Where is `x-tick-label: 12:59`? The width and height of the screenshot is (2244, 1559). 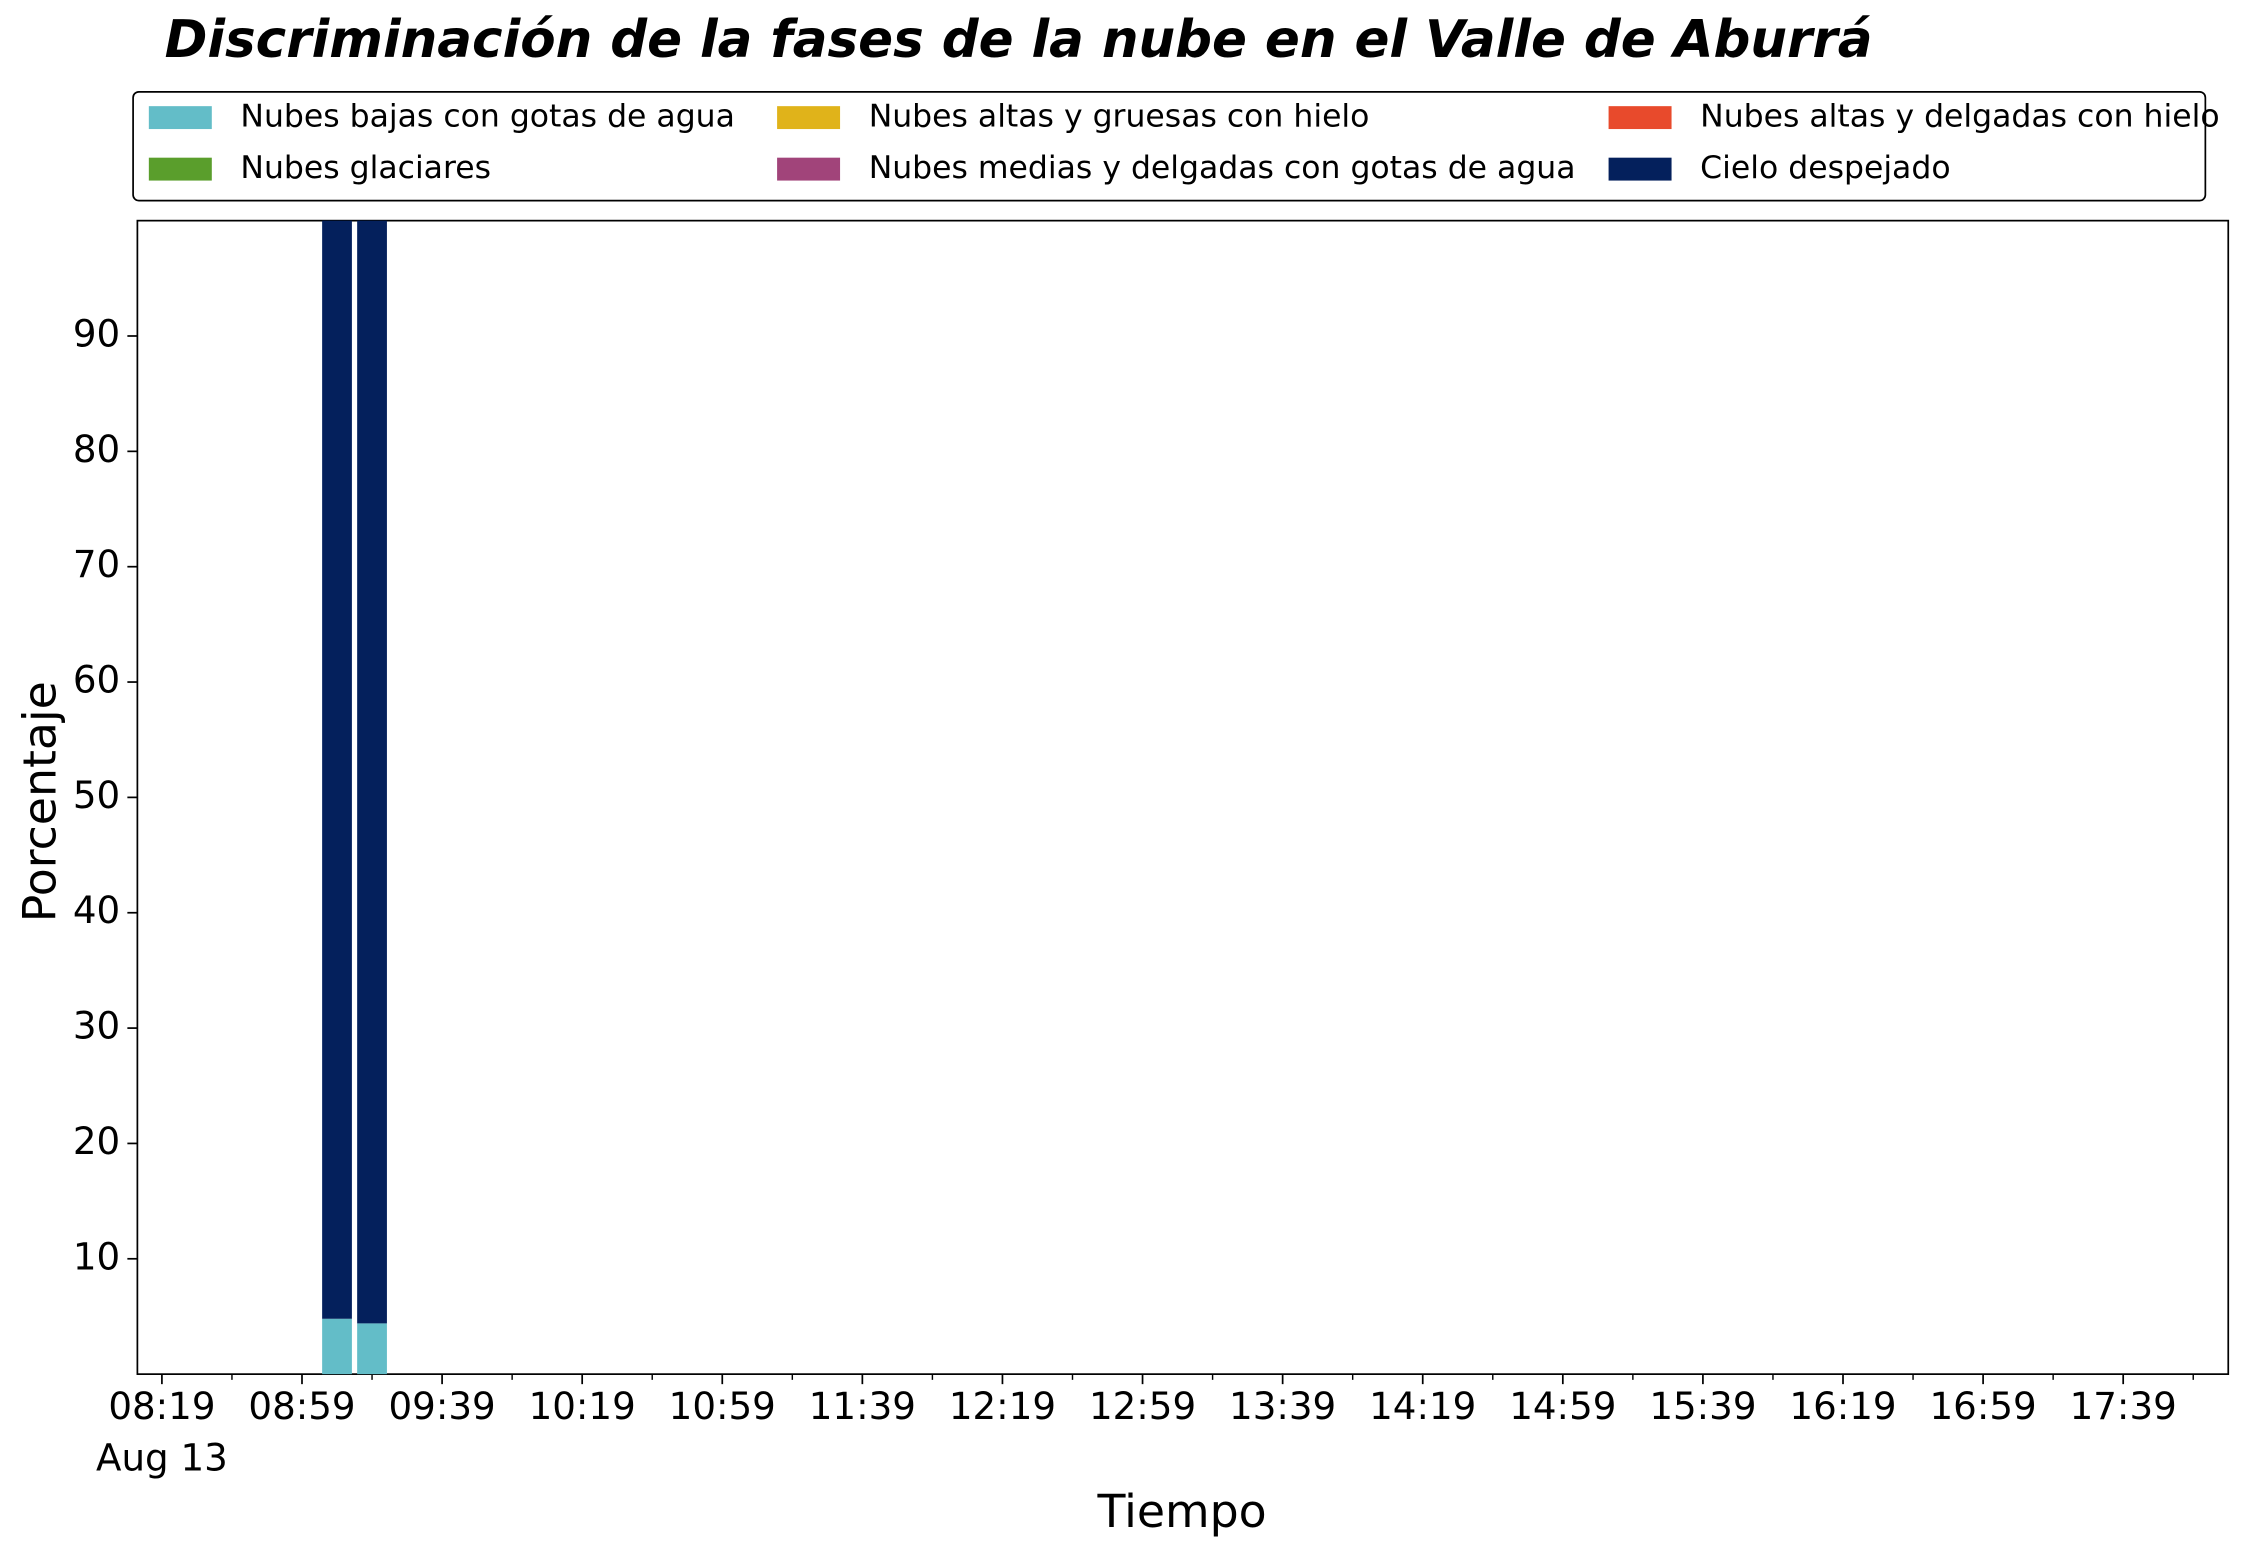 x-tick-label: 12:59 is located at coordinates (1142, 1406).